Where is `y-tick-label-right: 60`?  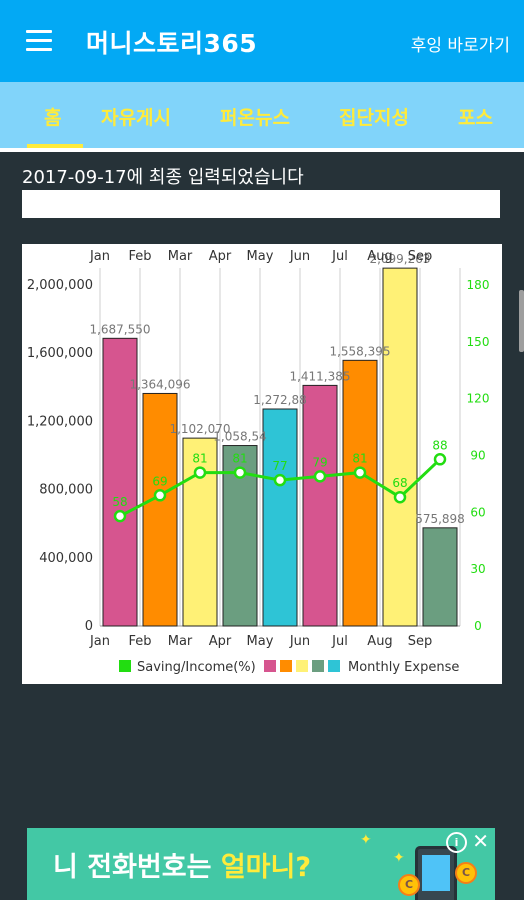 y-tick-label-right: 60 is located at coordinates (477, 512).